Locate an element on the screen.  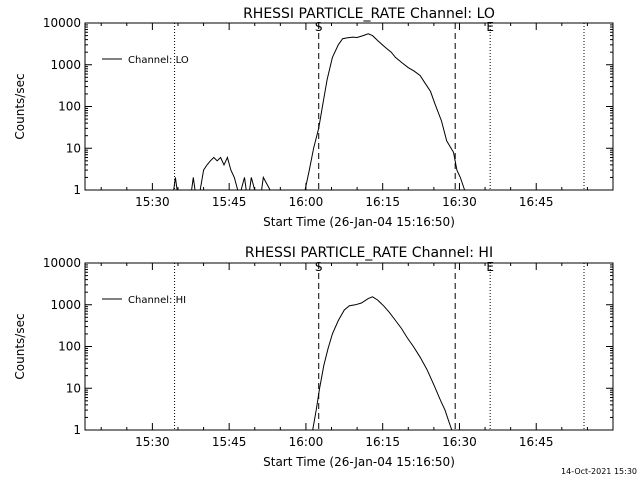
legend-entry: Channel: HI is located at coordinates (157, 300).